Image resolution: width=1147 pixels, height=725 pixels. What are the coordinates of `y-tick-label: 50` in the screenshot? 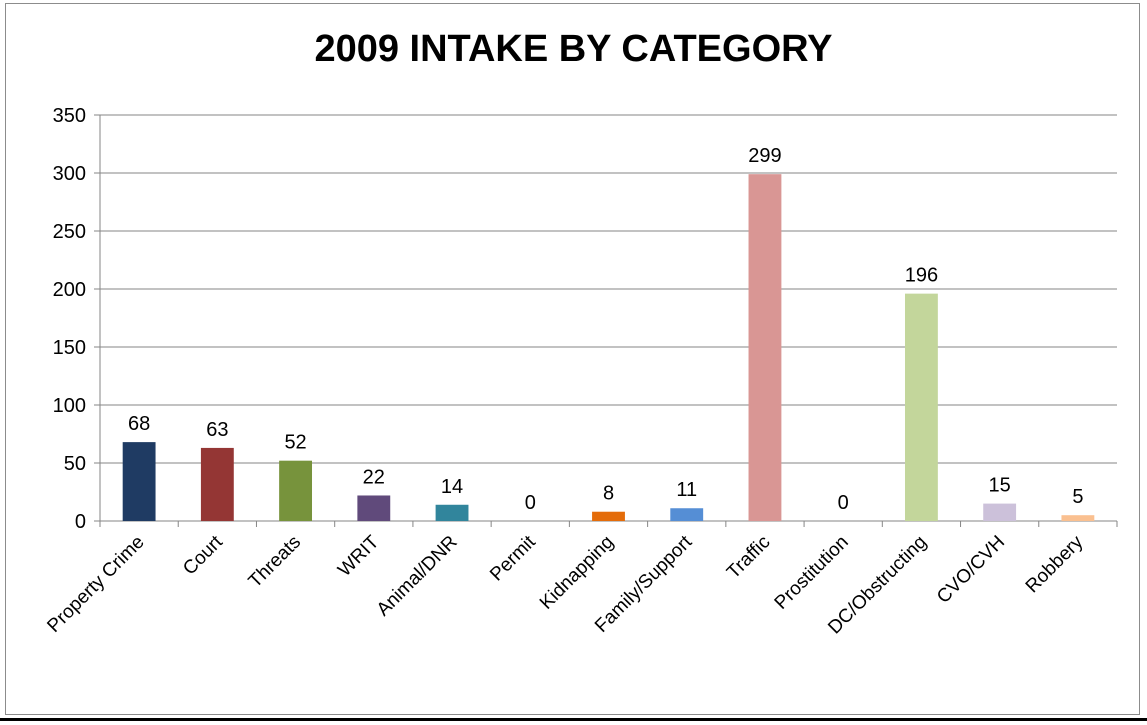 It's located at (75, 464).